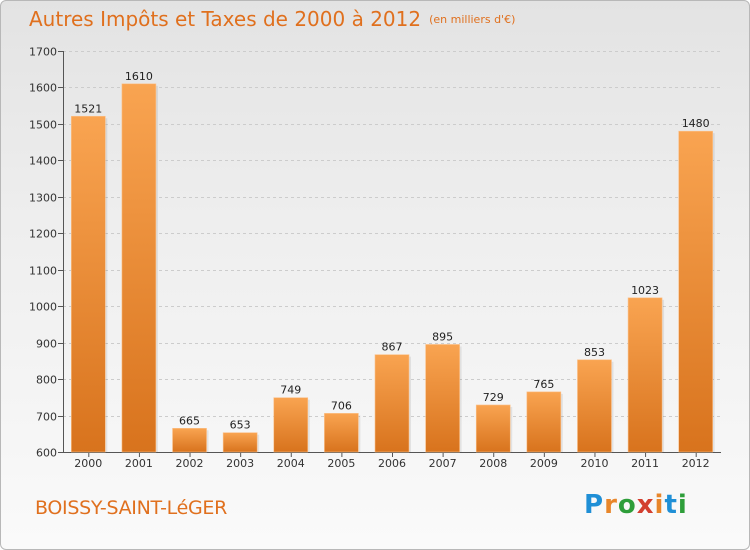 The height and width of the screenshot is (550, 750). Describe the element at coordinates (189, 420) in the screenshot. I see `bar-value-label: 665` at that location.